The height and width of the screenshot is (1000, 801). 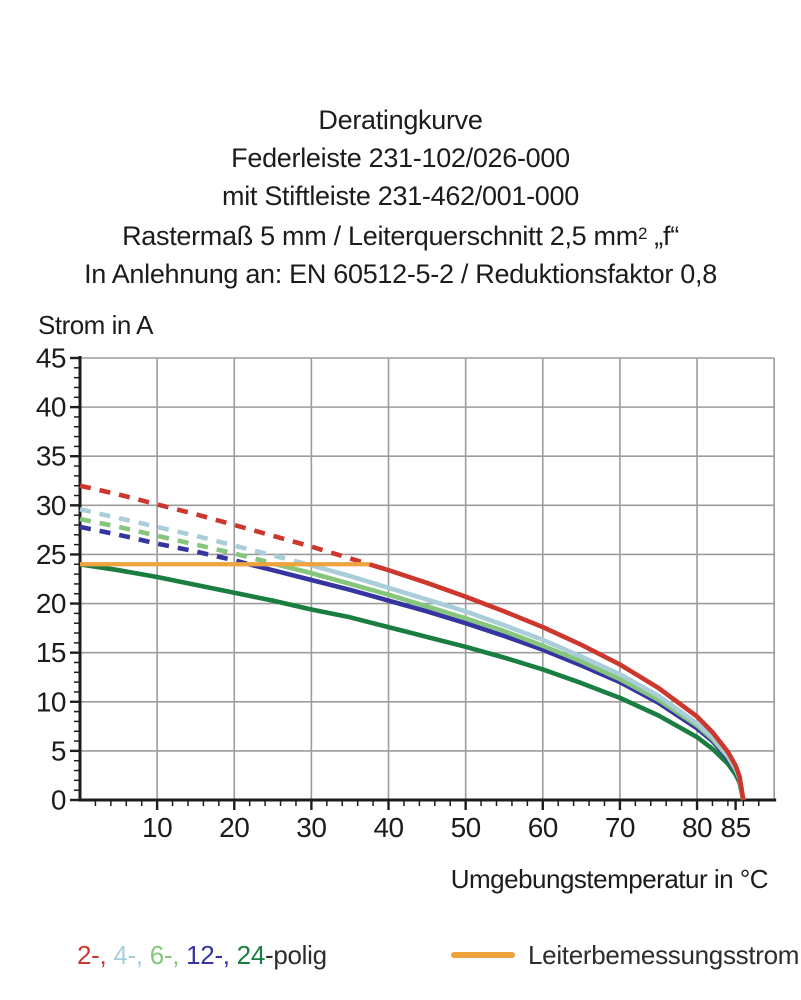 I want to click on x-tick-label-85: 85, so click(x=736, y=827).